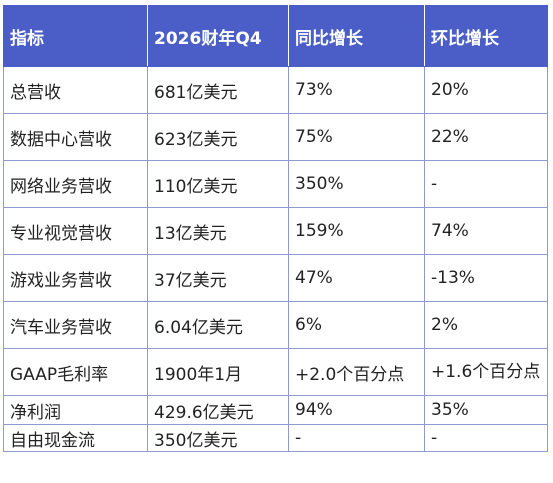 The image size is (553, 483). I want to click on yoy-growth-cell: 94%, so click(356, 410).